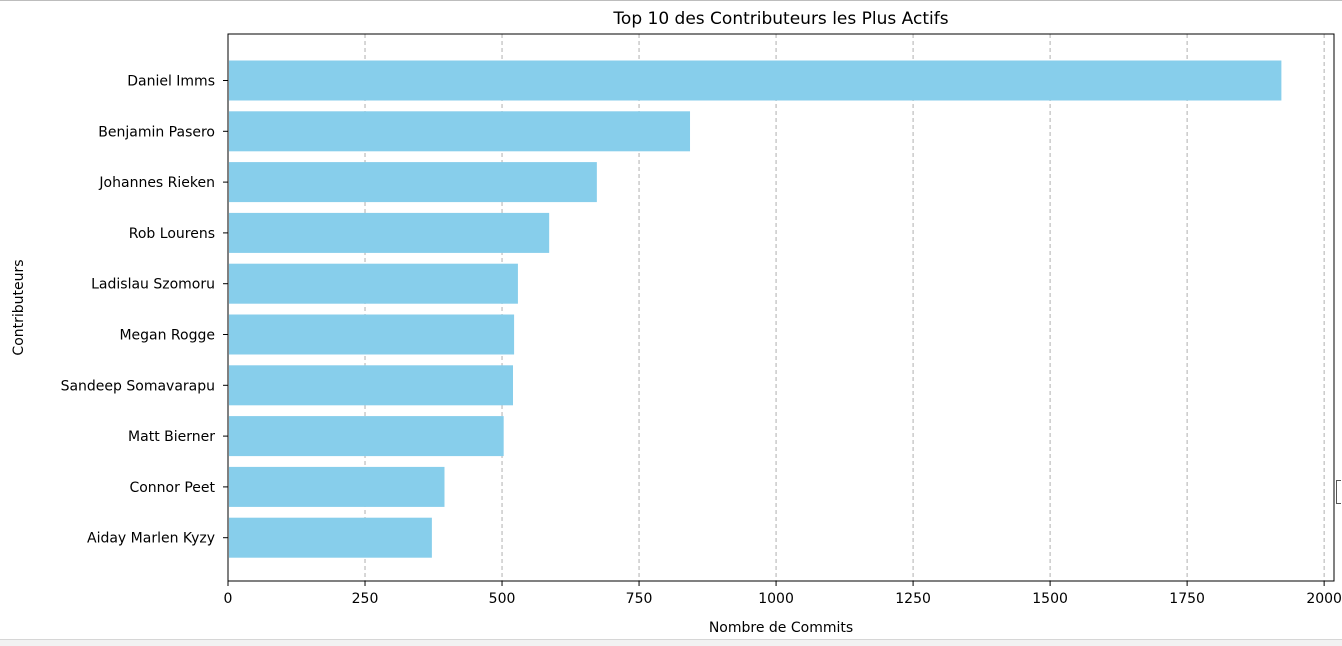 The width and height of the screenshot is (1342, 646). Describe the element at coordinates (671, 0) in the screenshot. I see `window-top-border` at that location.